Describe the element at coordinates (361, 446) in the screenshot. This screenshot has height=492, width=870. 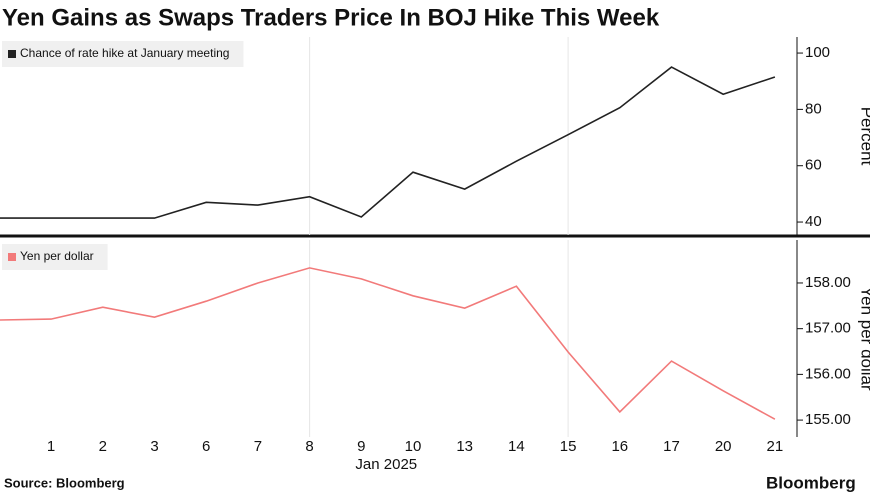
I see `x-tick-label: 9` at that location.